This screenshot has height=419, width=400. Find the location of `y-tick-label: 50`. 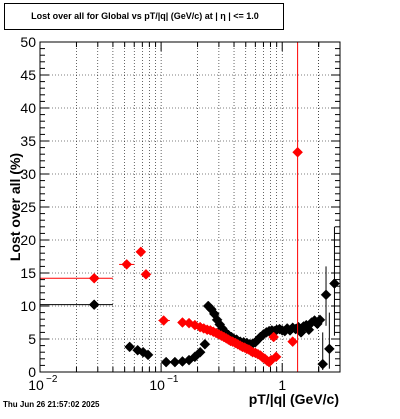

y-tick-label: 50 is located at coordinates (28, 42).